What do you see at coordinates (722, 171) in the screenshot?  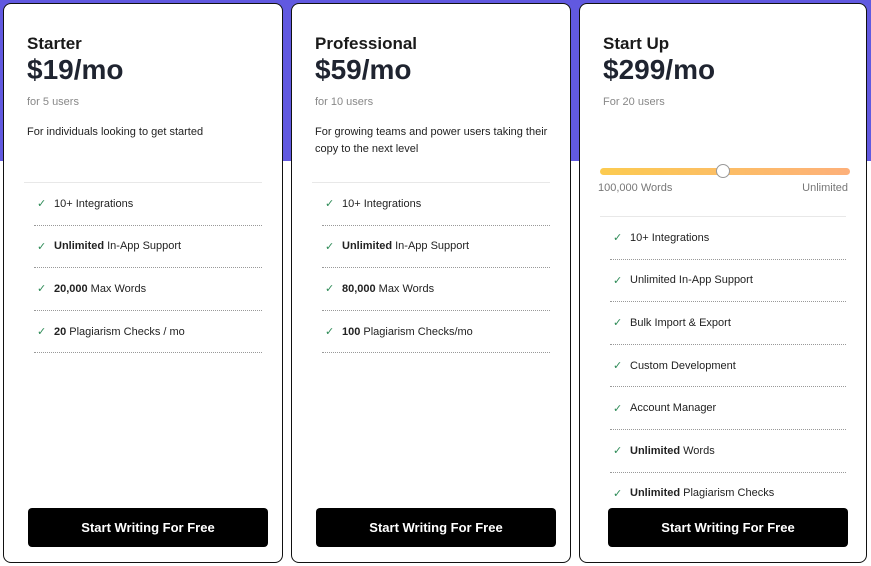 I see `slider-thumb` at bounding box center [722, 171].